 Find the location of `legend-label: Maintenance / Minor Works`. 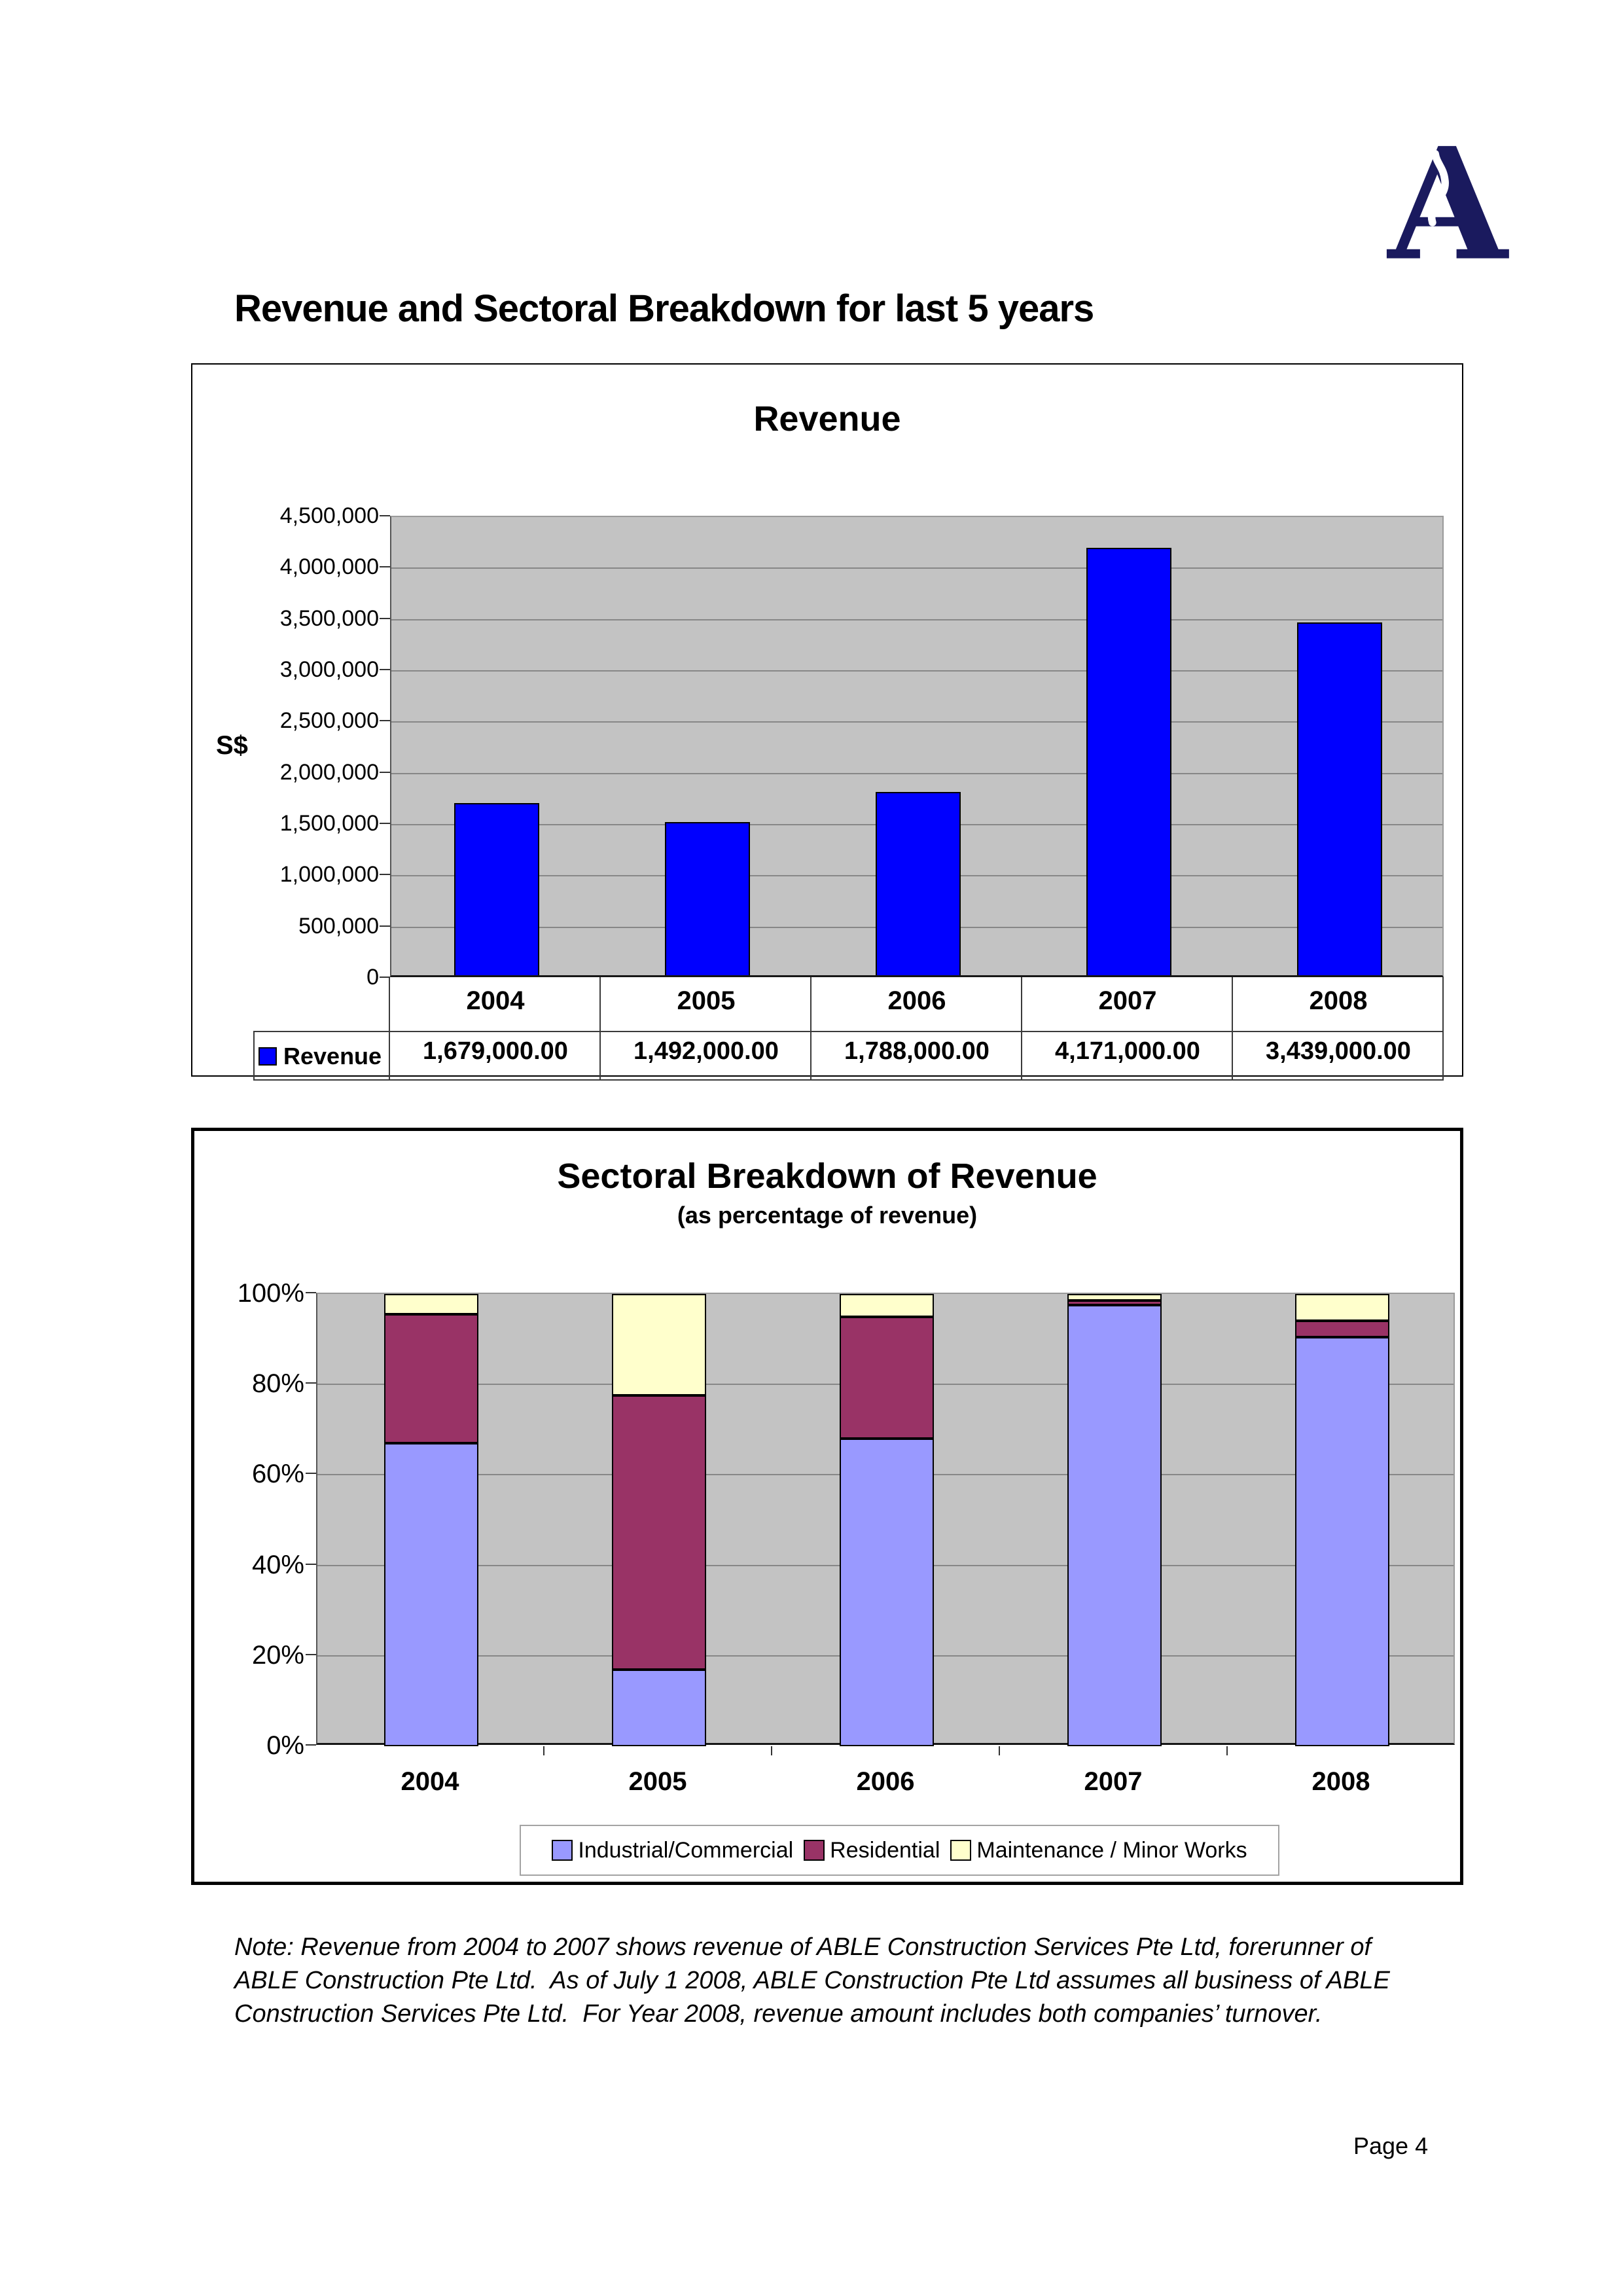

legend-label: Maintenance / Minor Works is located at coordinates (1111, 1850).